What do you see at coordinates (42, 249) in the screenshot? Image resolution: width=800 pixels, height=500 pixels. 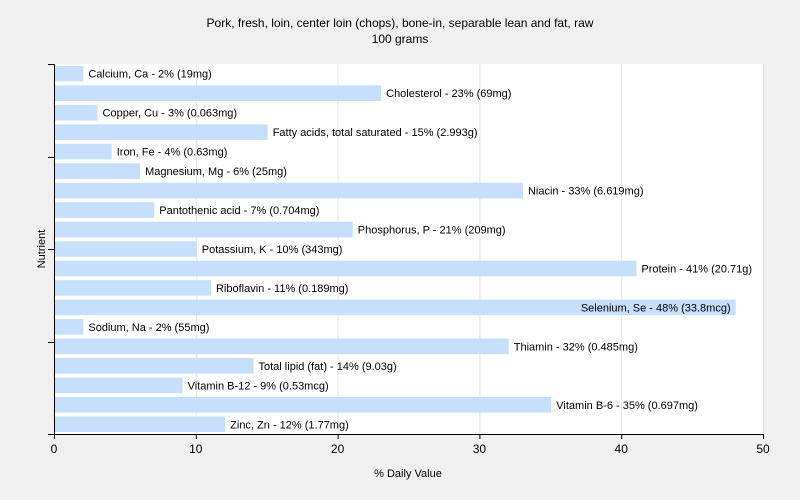 I see `y-axis-label: Nutrient` at bounding box center [42, 249].